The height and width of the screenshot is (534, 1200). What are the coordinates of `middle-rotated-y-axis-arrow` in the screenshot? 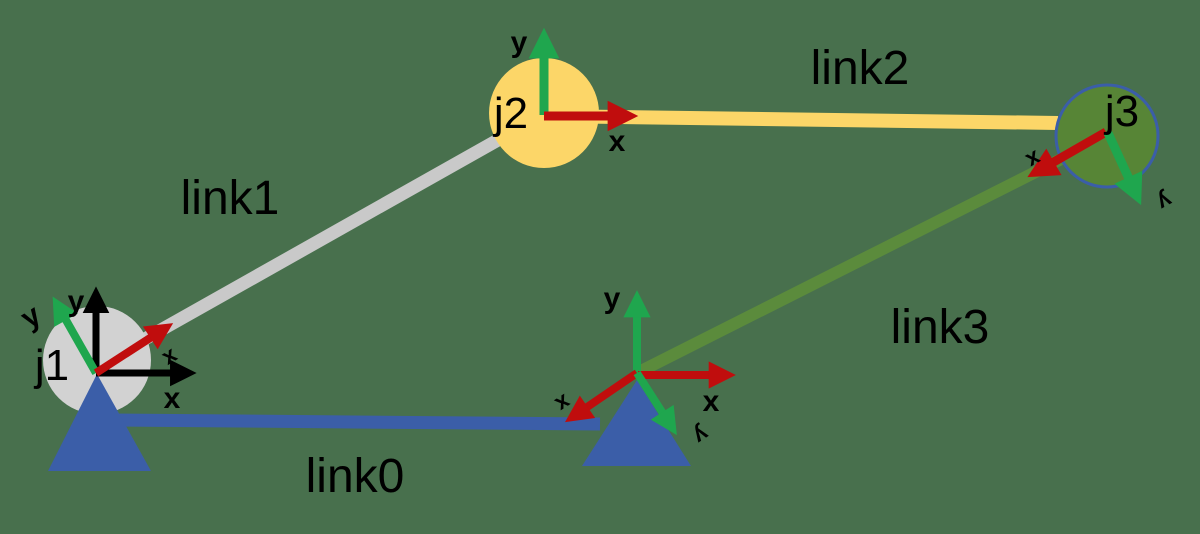 It's located at (655, 403).